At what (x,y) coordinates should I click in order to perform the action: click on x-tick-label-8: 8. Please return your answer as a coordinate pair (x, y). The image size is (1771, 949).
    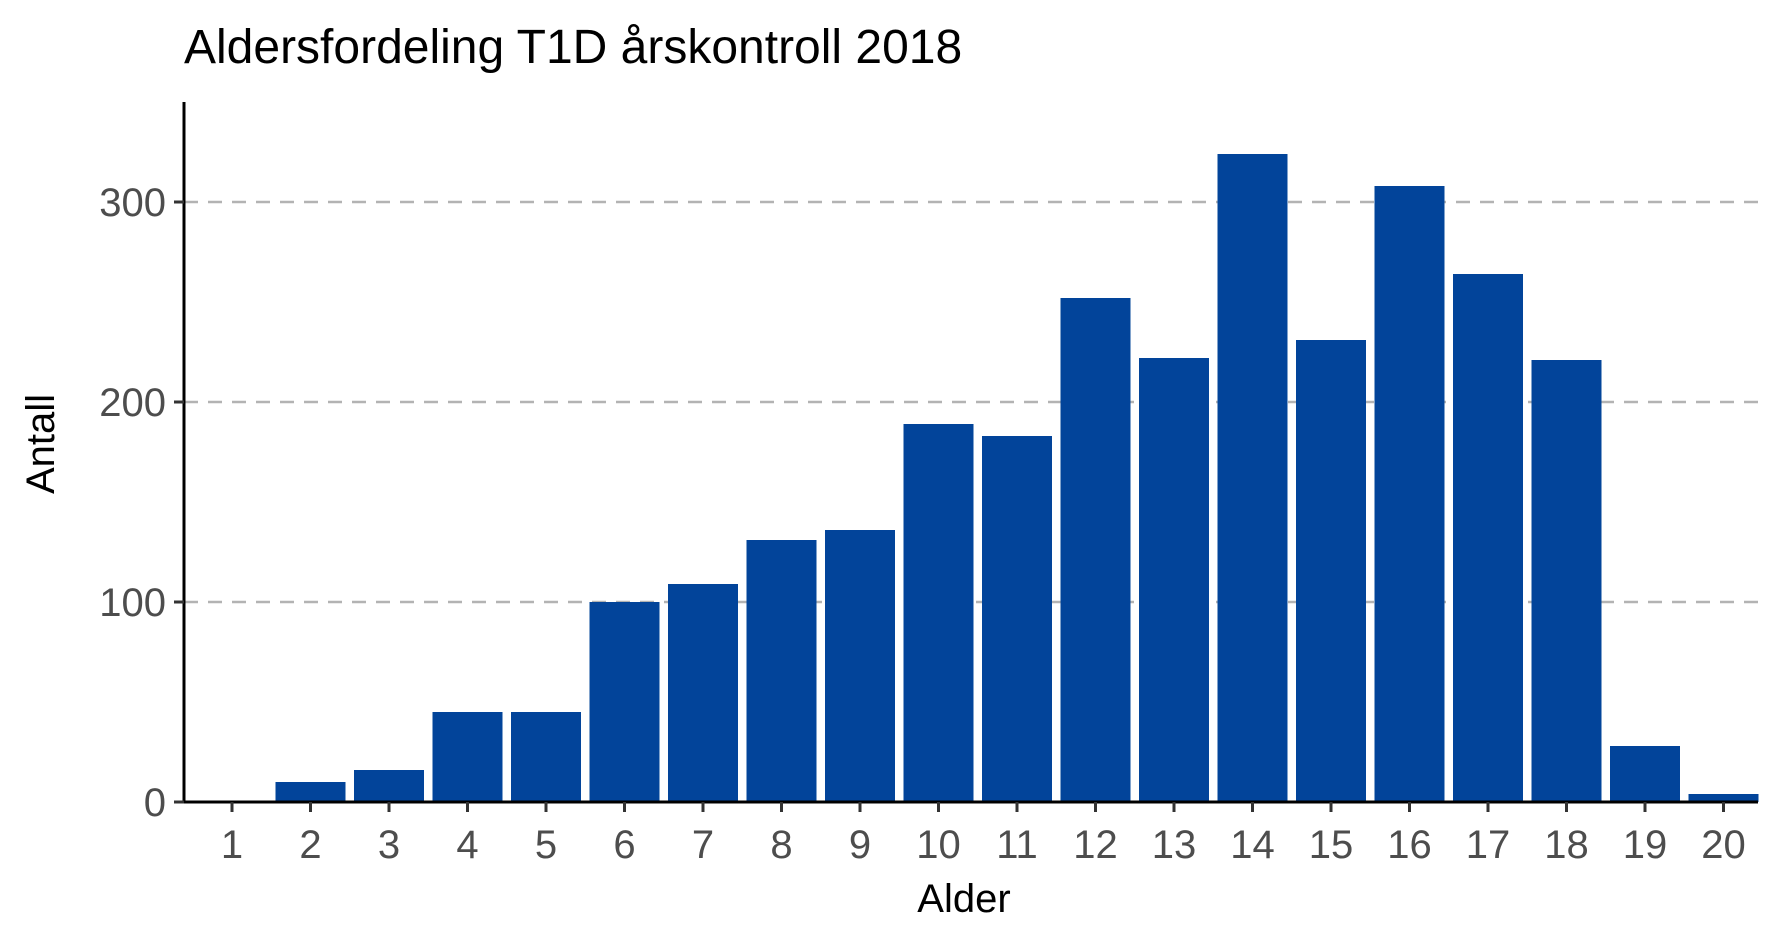
    Looking at the image, I should click on (781, 845).